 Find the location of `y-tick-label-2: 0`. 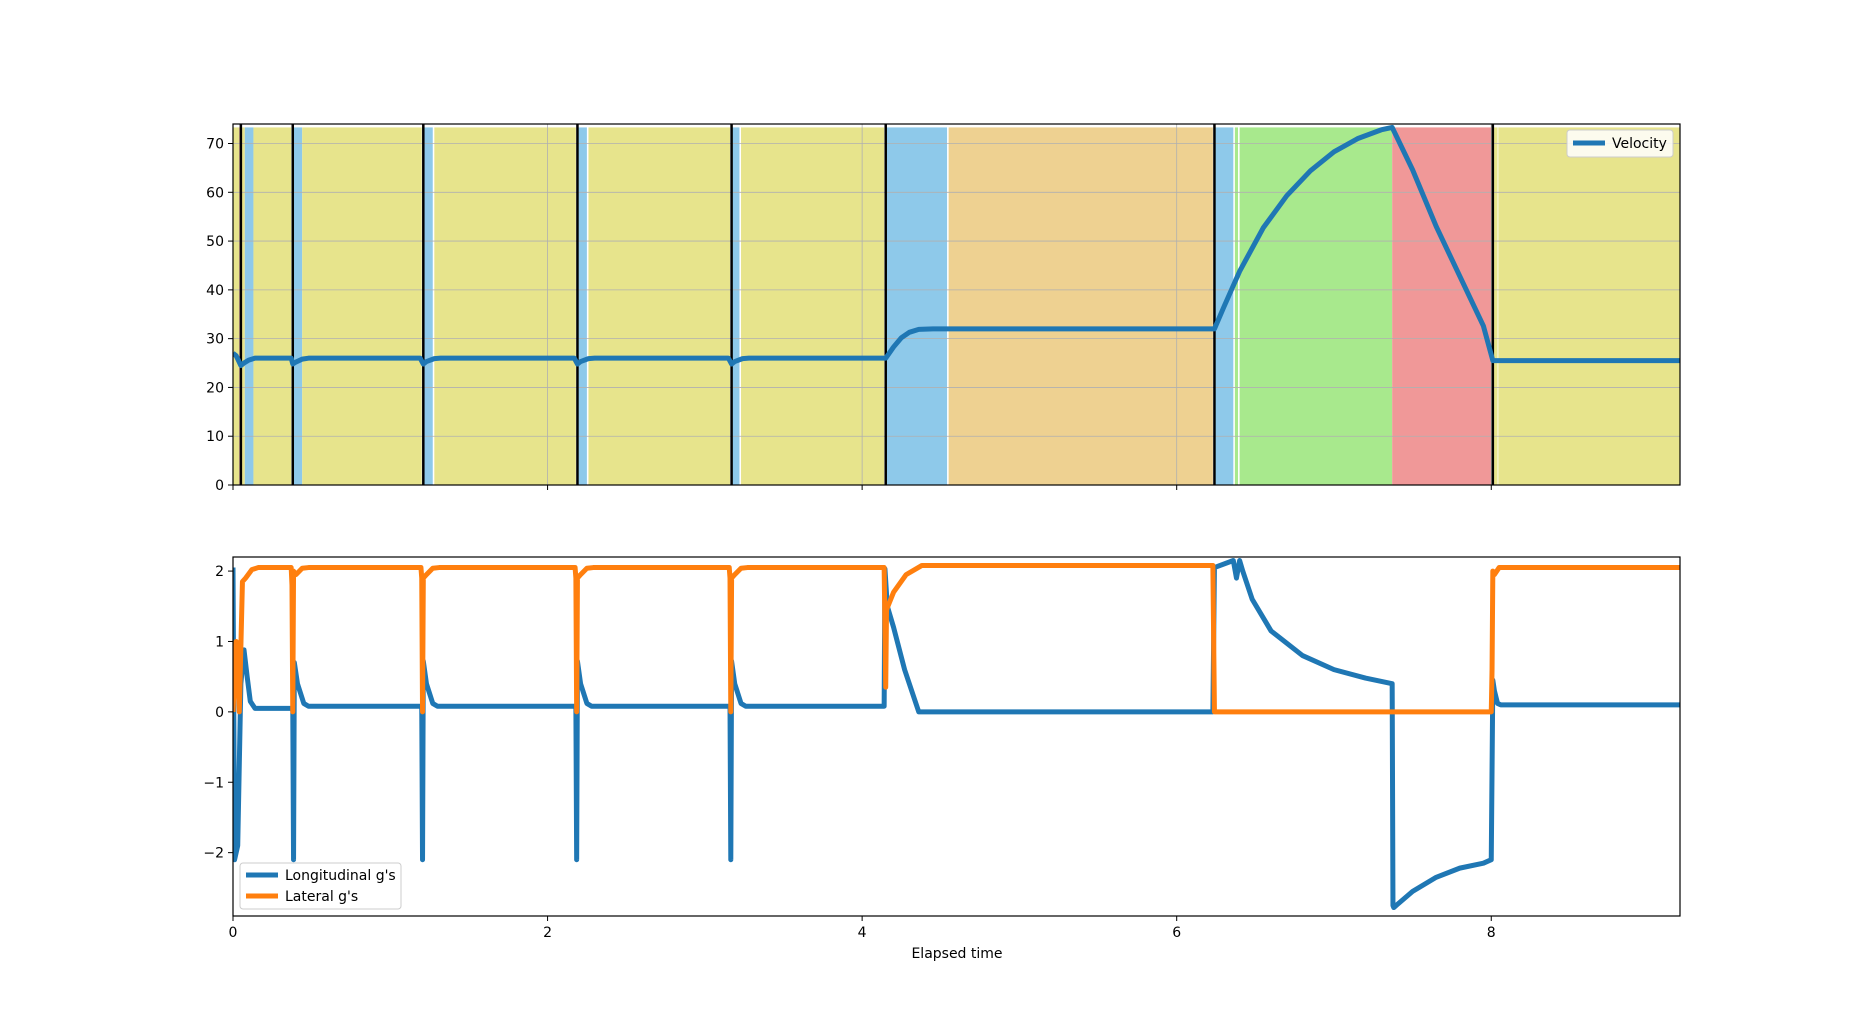

y-tick-label-2: 0 is located at coordinates (219, 713).